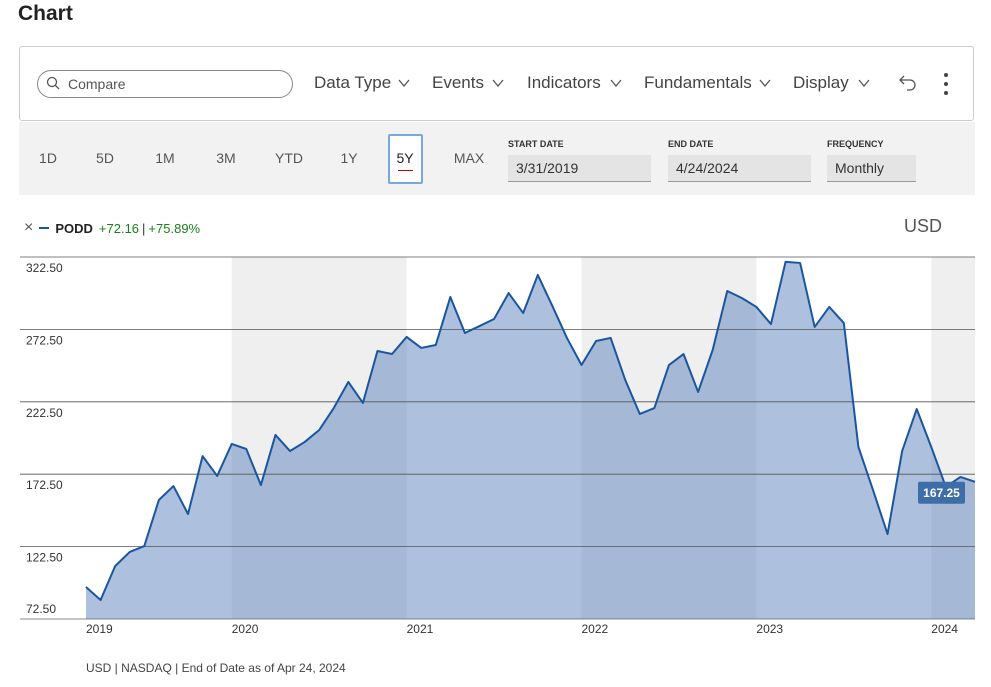 The width and height of the screenshot is (991, 687). I want to click on range-underline, so click(405, 170).